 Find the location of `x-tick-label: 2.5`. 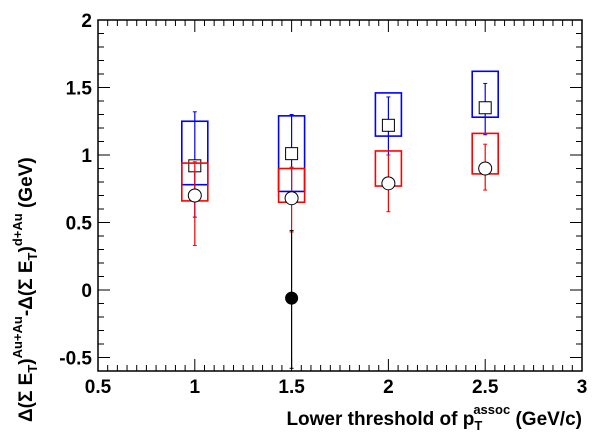

x-tick-label: 2.5 is located at coordinates (485, 387).